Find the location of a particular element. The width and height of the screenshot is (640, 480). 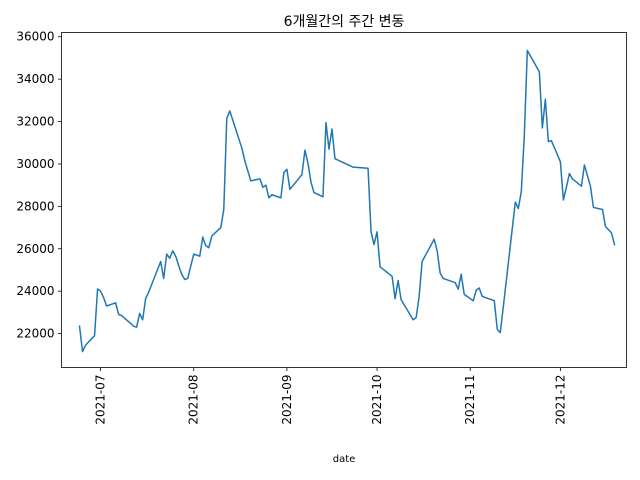

x-tick-label: 2021-12 is located at coordinates (560, 400).